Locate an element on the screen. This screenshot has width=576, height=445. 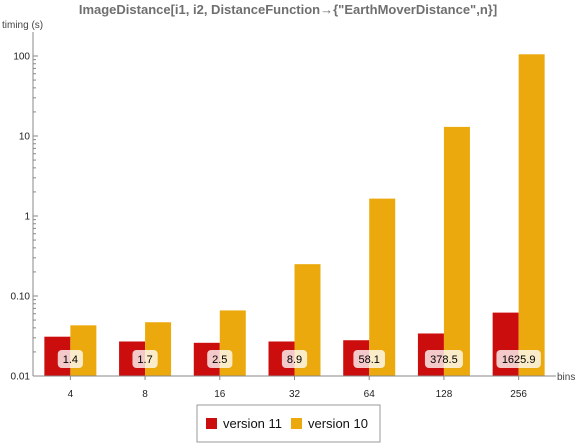
y-tick-label: 10 is located at coordinates (25, 137).